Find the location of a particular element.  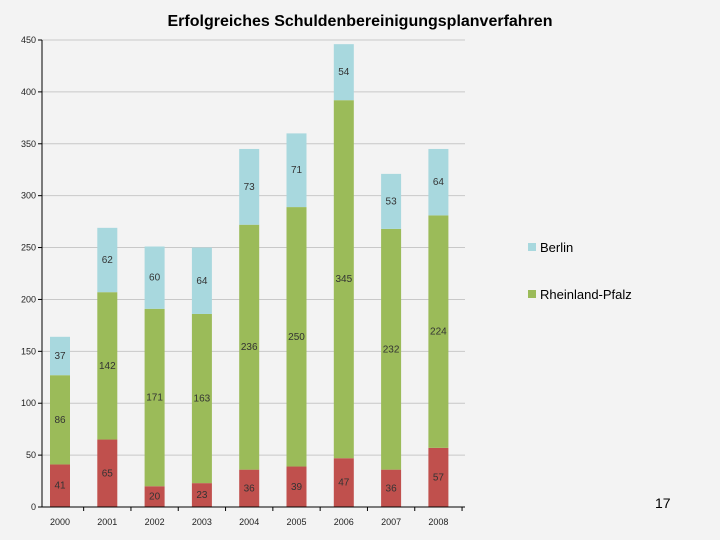

bar-segment-rheinland_pfalz-2007 is located at coordinates (391, 349).